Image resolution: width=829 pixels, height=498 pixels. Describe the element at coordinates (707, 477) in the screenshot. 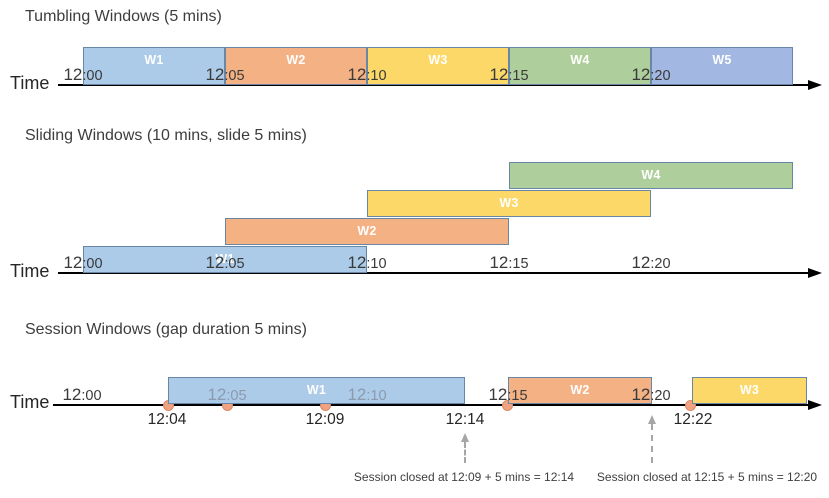

I see `session-closed-annotation: Session closed at 12:15 + 5 mins = 12:20` at that location.